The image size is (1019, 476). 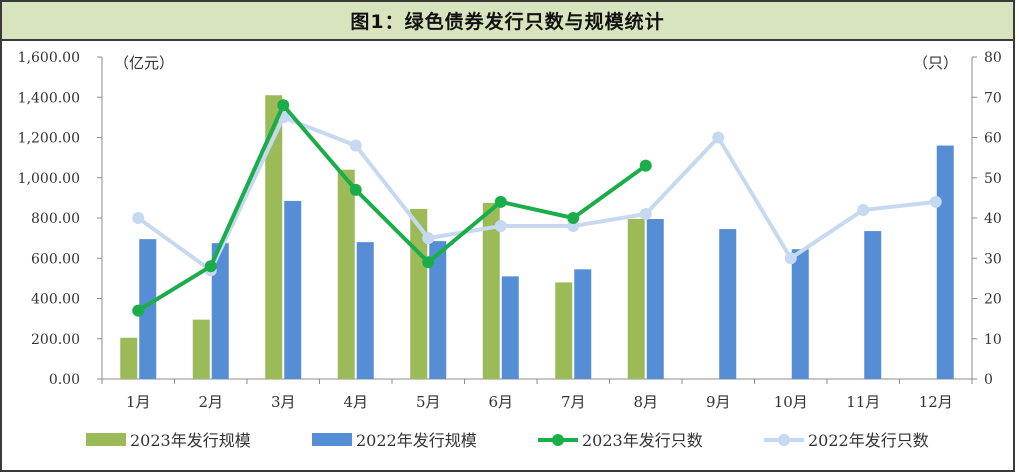 What do you see at coordinates (49, 179) in the screenshot?
I see `left-y-tick-label: 1,000.00` at bounding box center [49, 179].